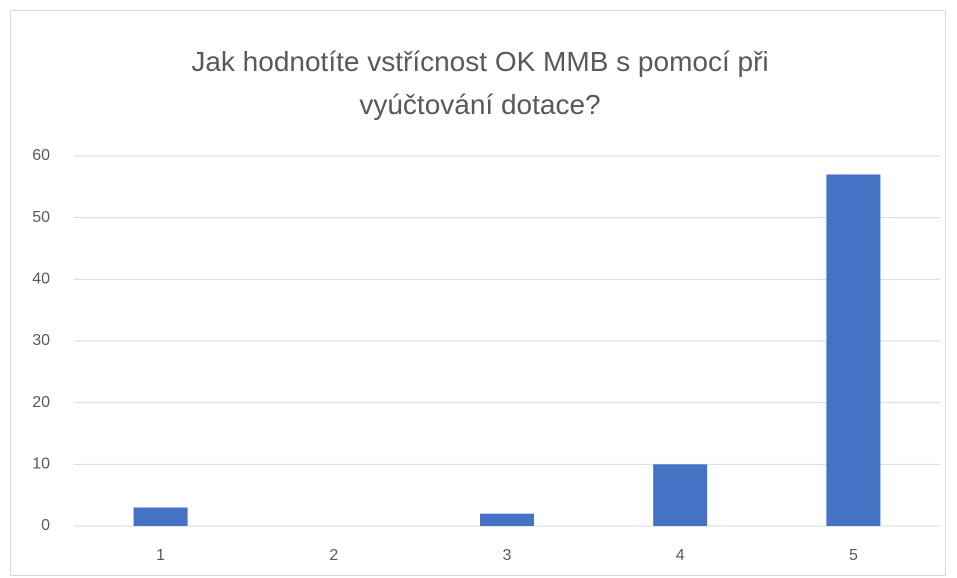  What do you see at coordinates (41, 217) in the screenshot?
I see `y-tick-label: 50` at bounding box center [41, 217].